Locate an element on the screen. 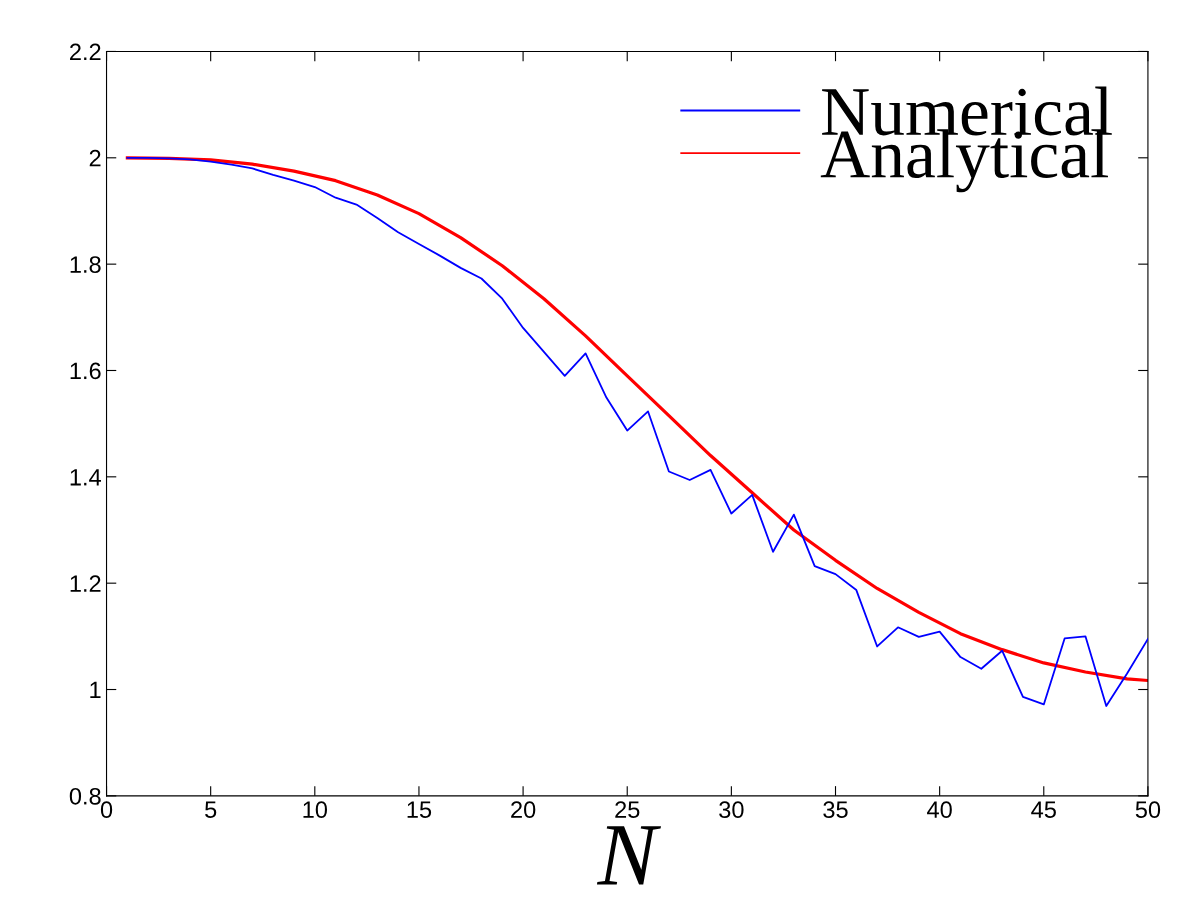  x-tick-label: 25 is located at coordinates (627, 810).